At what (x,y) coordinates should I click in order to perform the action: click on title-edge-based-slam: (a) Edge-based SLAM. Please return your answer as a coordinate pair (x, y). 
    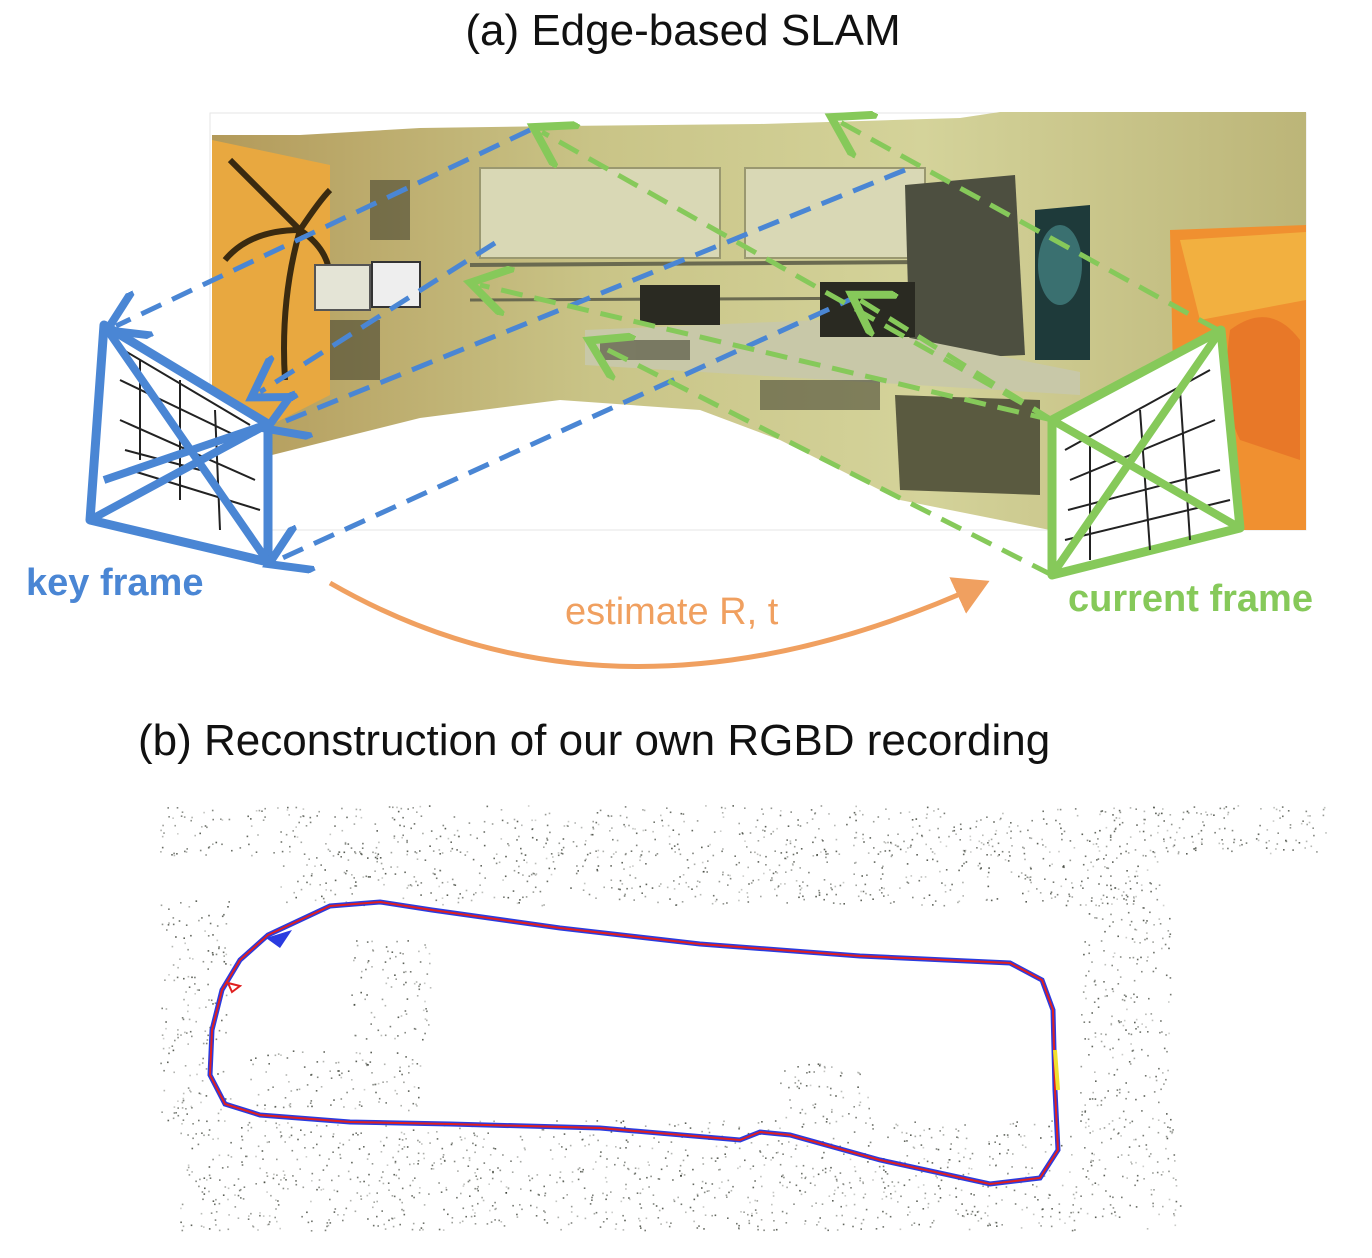
    Looking at the image, I should click on (683, 30).